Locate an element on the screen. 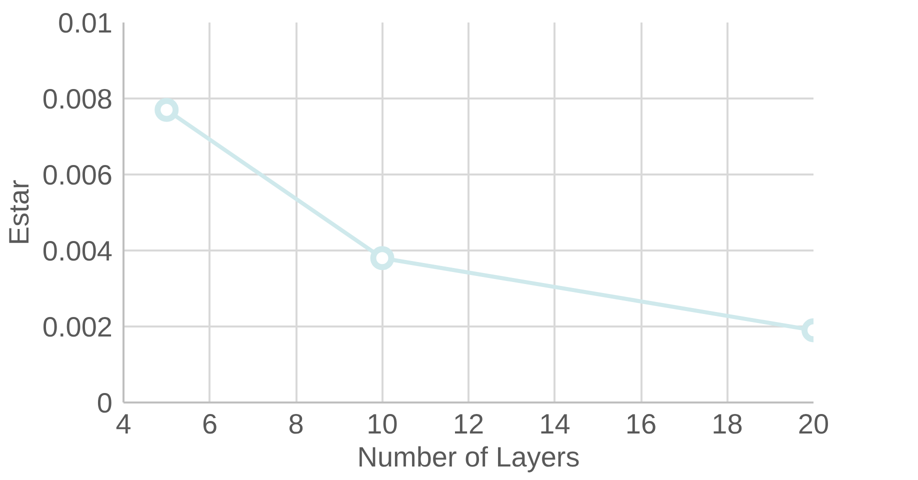  x-tick-label: 14 is located at coordinates (554, 424).